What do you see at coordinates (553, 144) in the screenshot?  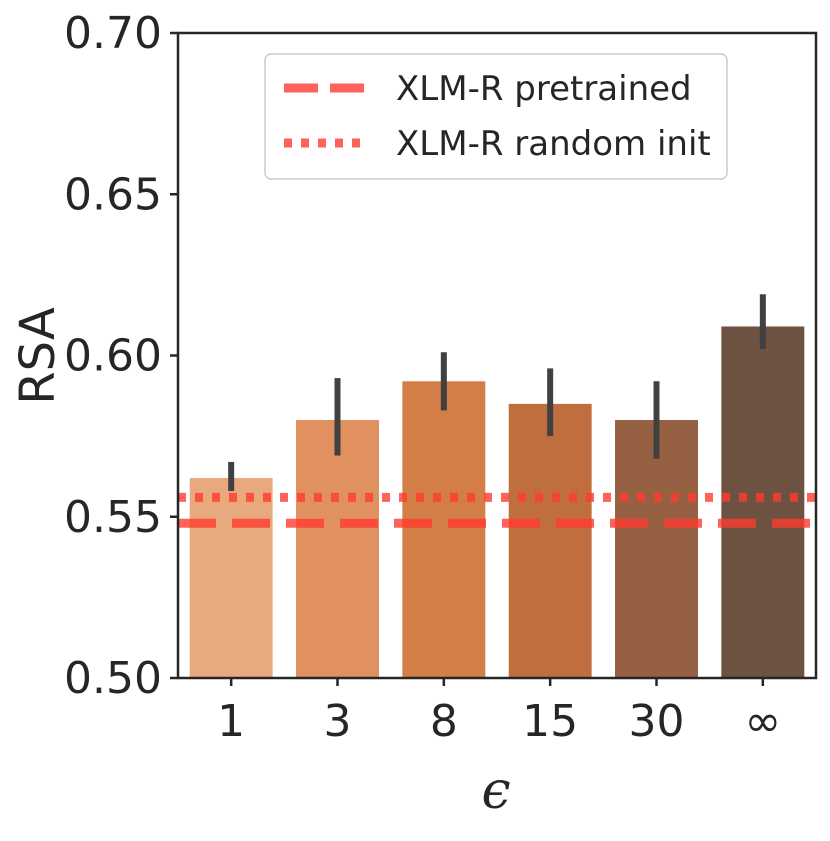 I see `legend-label-random-init: XLM-R random init` at bounding box center [553, 144].